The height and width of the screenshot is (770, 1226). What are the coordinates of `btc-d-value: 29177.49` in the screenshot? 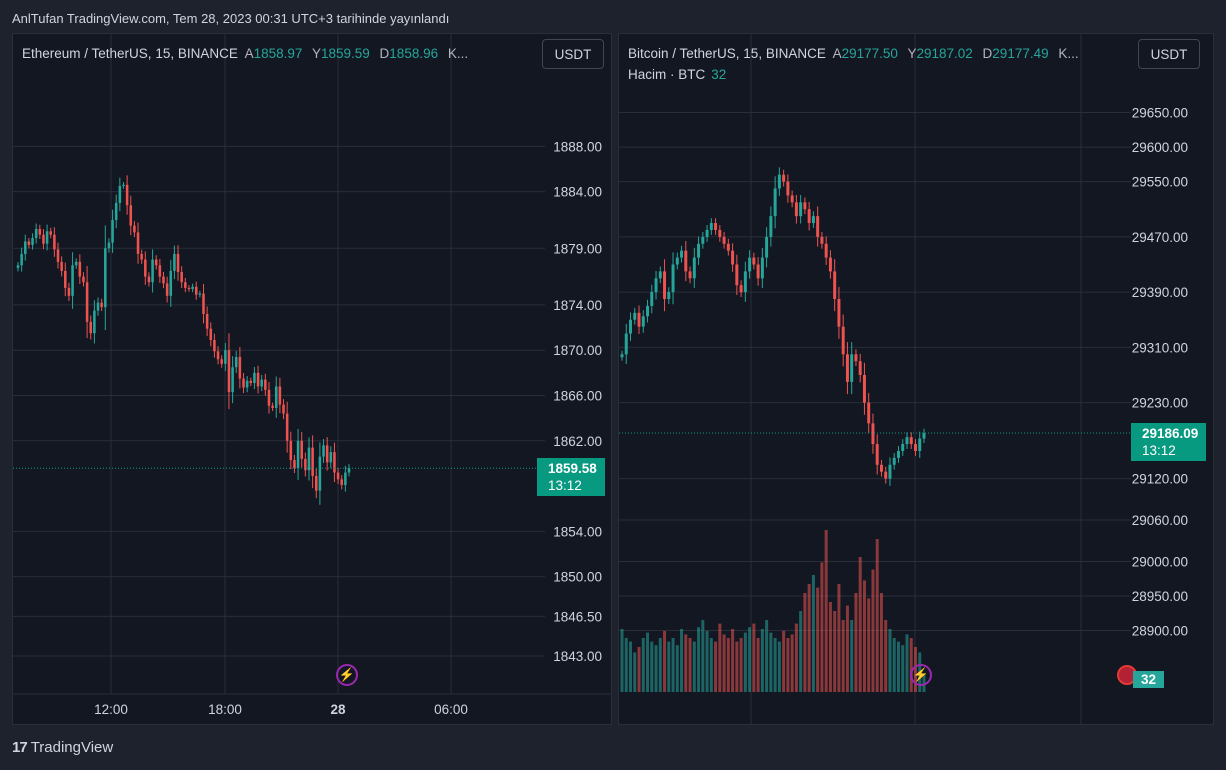 It's located at (1020, 53).